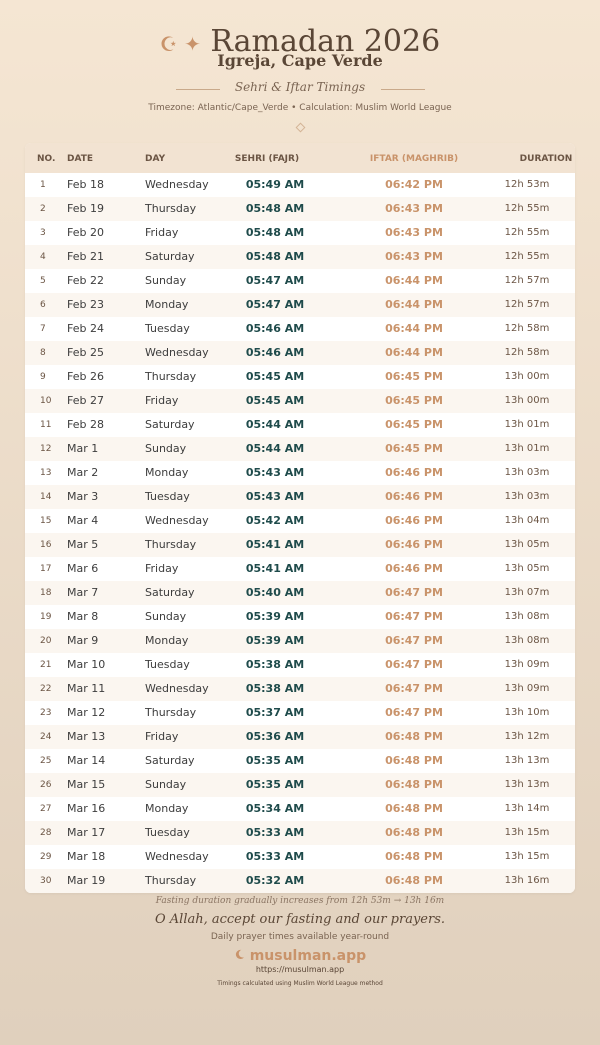 The image size is (600, 1045). Describe the element at coordinates (527, 856) in the screenshot. I see `duration: 13h 15m` at that location.